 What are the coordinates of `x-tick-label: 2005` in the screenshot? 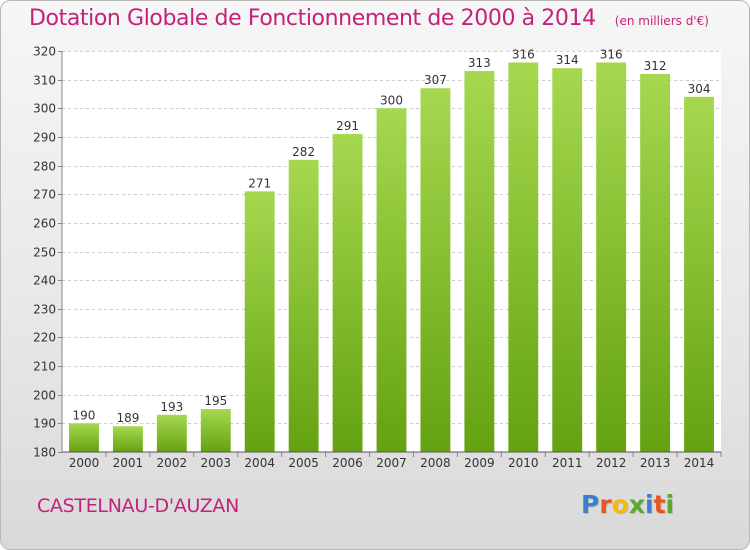 It's located at (303, 463).